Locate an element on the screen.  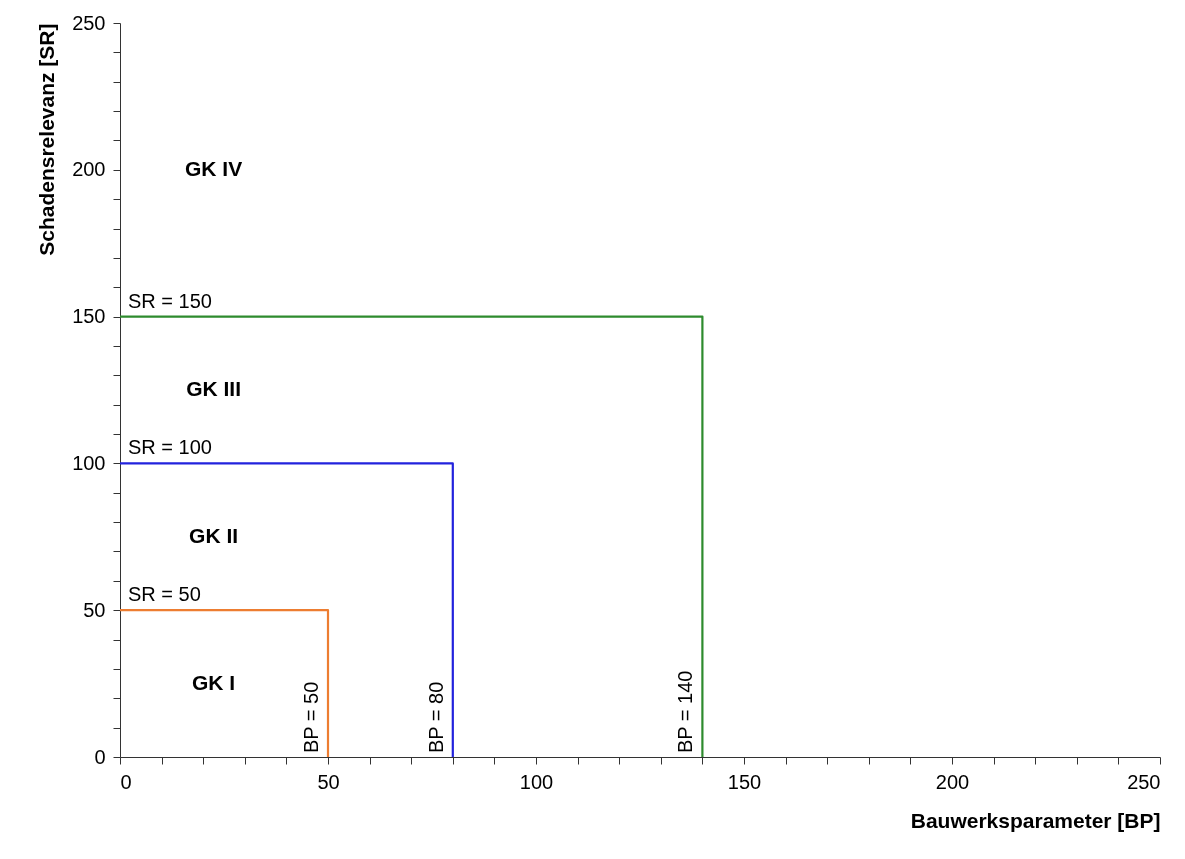
x-axis-title: Bauwerksparameter [BP] is located at coordinates (1035, 820).